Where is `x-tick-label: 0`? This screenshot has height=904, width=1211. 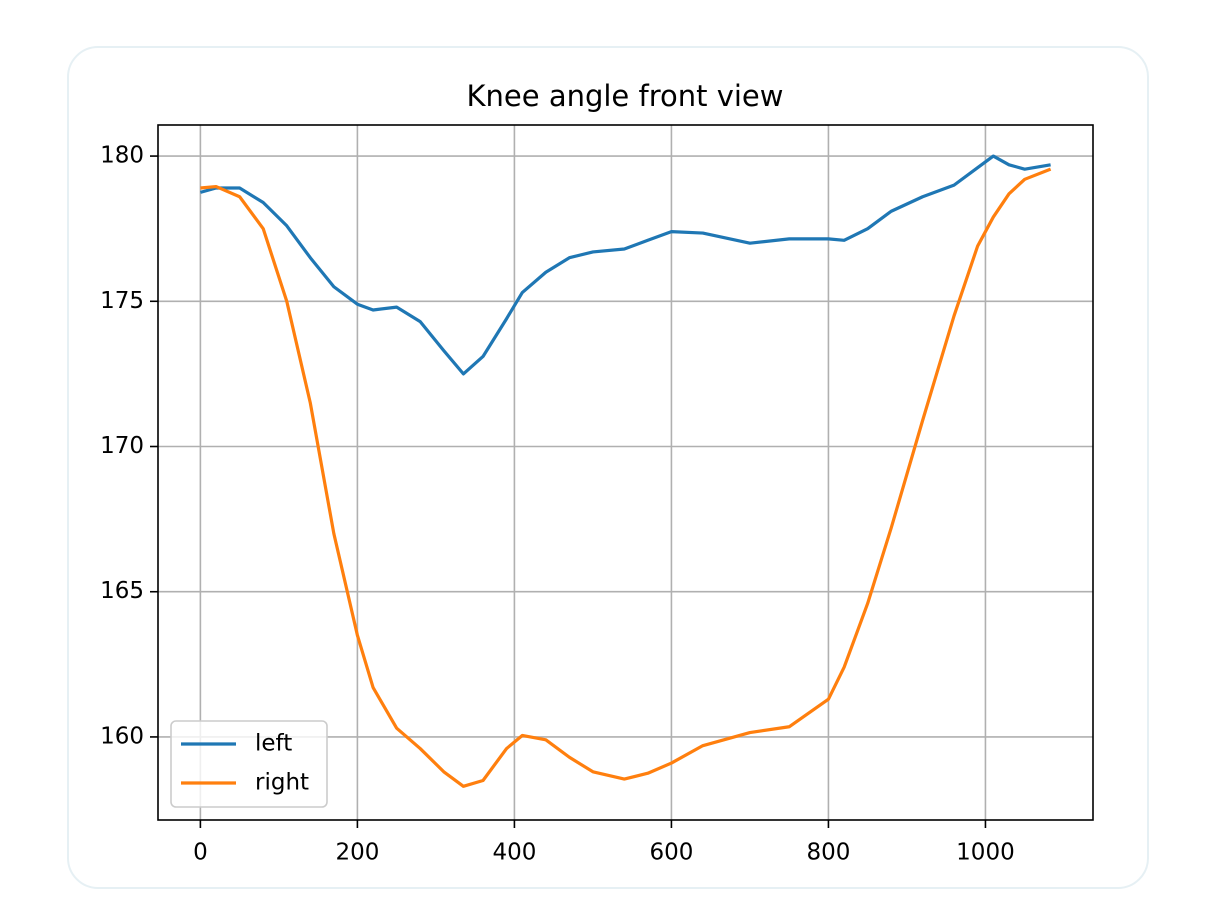
x-tick-label: 0 is located at coordinates (200, 853).